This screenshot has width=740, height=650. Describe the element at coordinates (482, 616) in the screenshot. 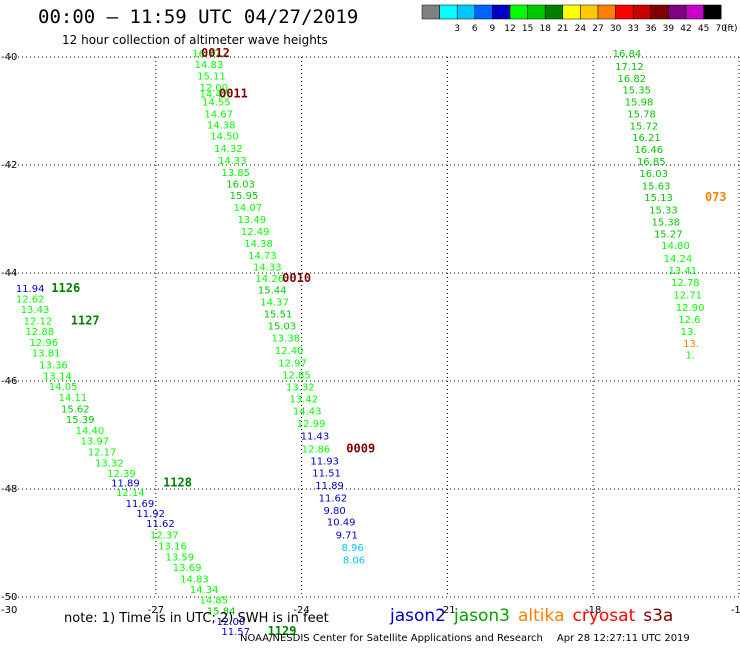

I see `satellite-name: jason3` at that location.